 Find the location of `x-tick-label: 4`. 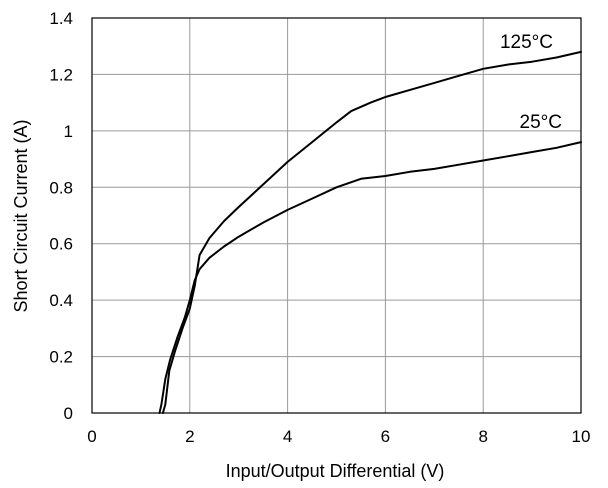

x-tick-label: 4 is located at coordinates (287, 436).